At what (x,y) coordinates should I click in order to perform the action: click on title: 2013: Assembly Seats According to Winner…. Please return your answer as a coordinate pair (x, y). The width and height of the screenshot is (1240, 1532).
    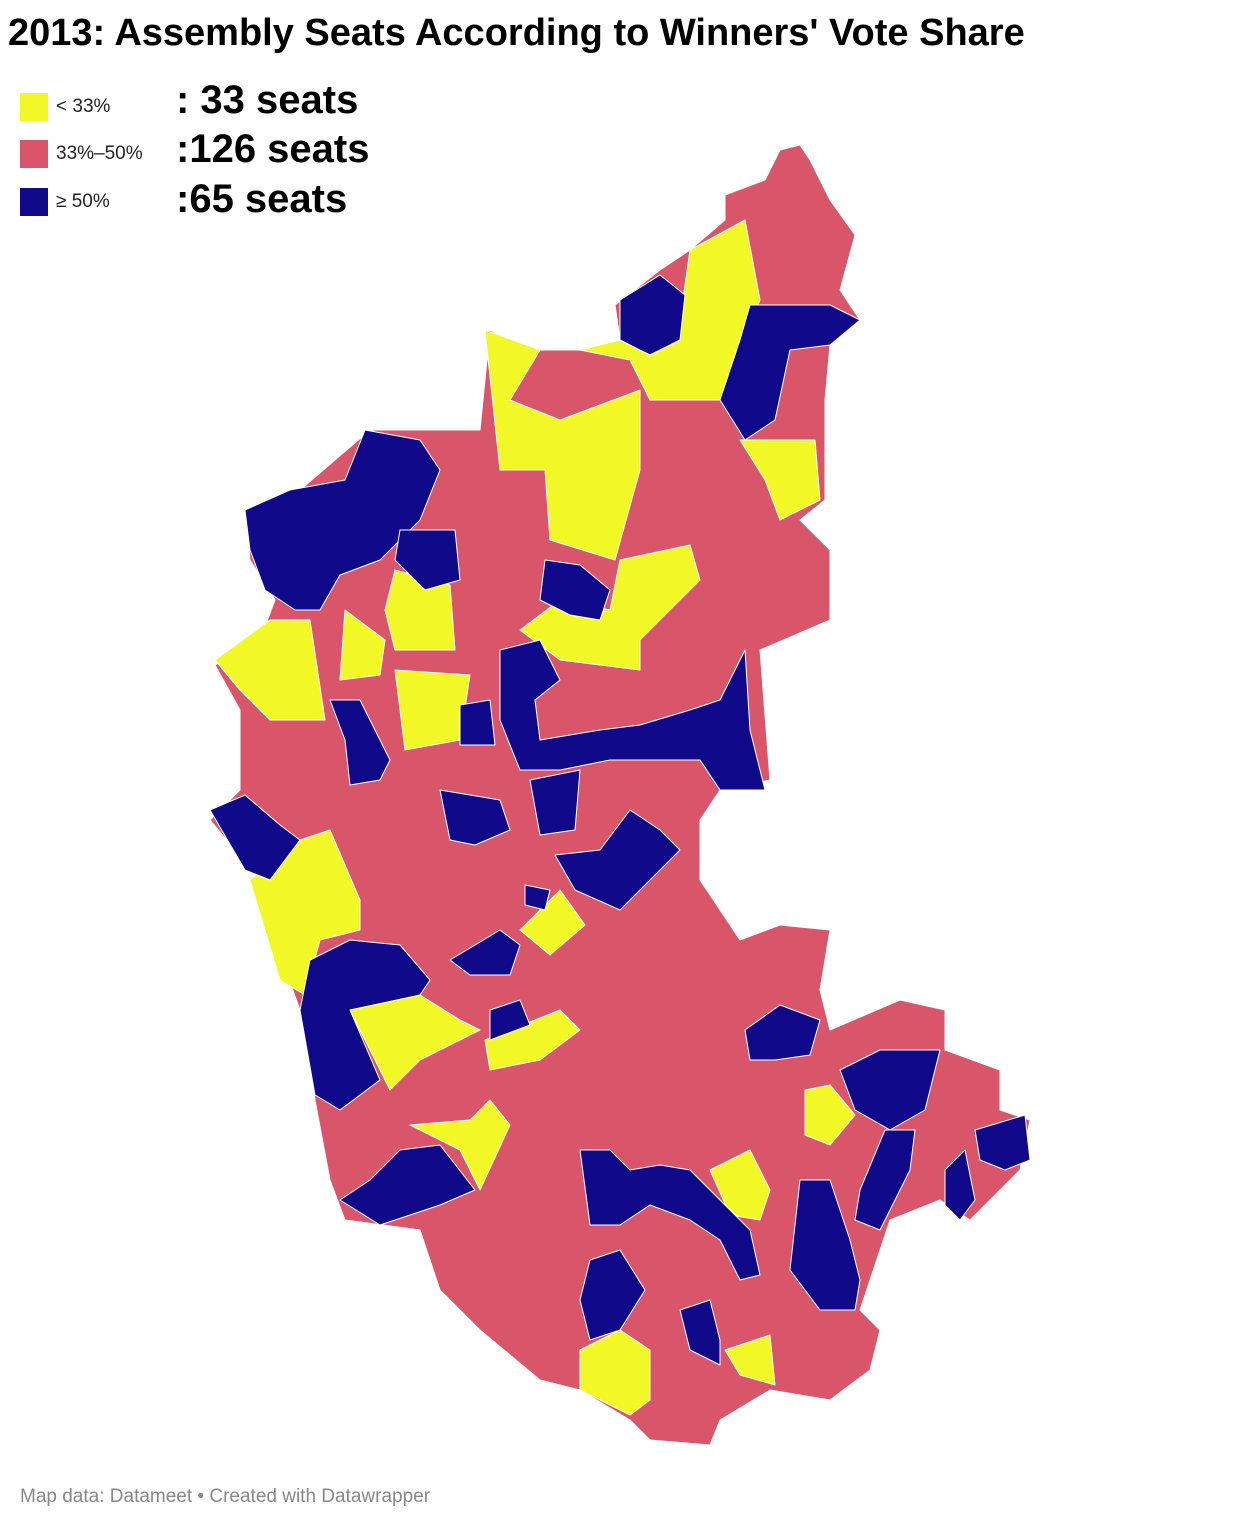
    Looking at the image, I should click on (516, 33).